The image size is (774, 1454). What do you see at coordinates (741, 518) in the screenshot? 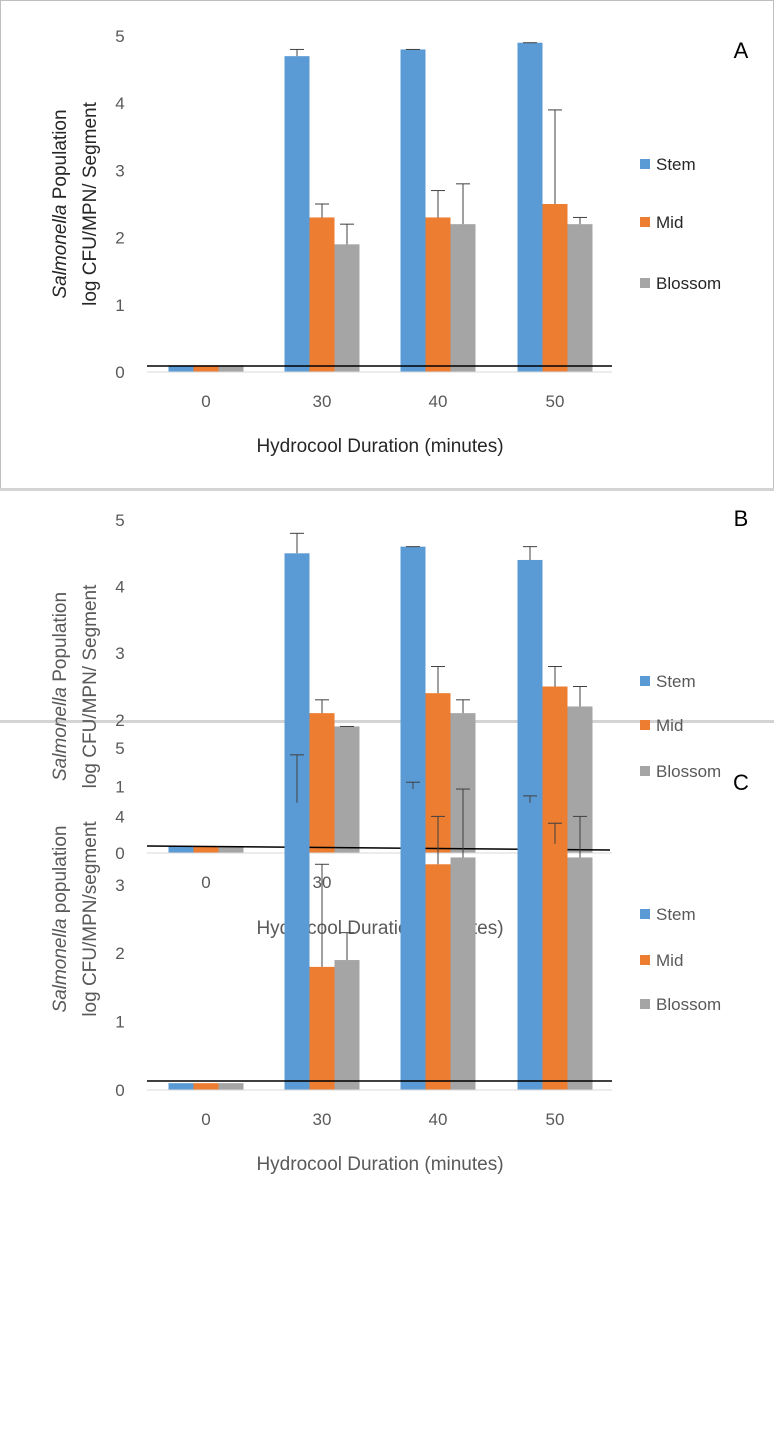
I see `panel-label: B` at bounding box center [741, 518].